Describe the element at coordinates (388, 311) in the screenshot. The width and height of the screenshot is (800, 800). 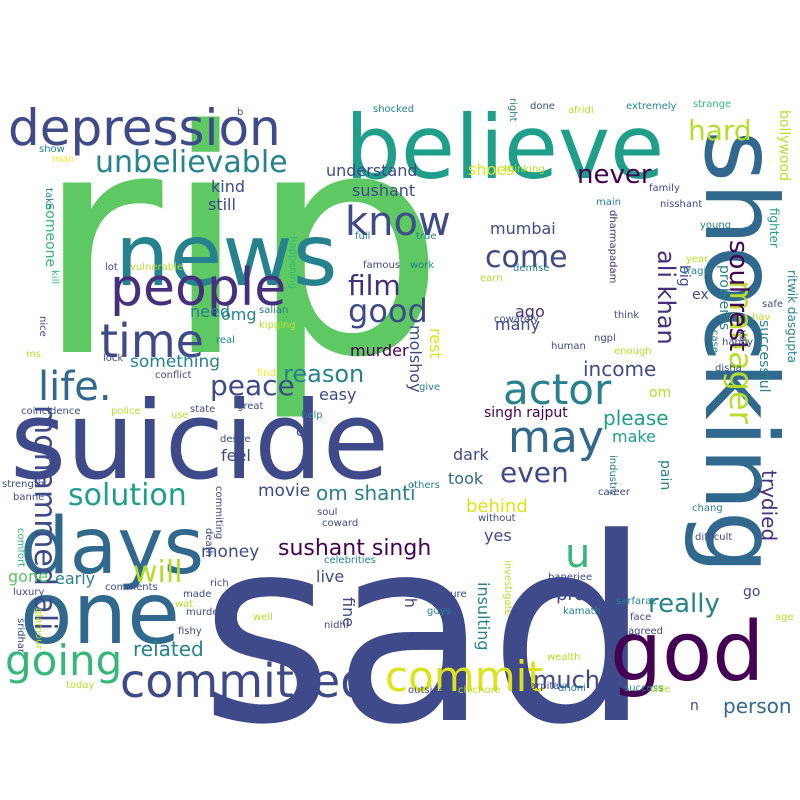
I see `word-good: good` at that location.